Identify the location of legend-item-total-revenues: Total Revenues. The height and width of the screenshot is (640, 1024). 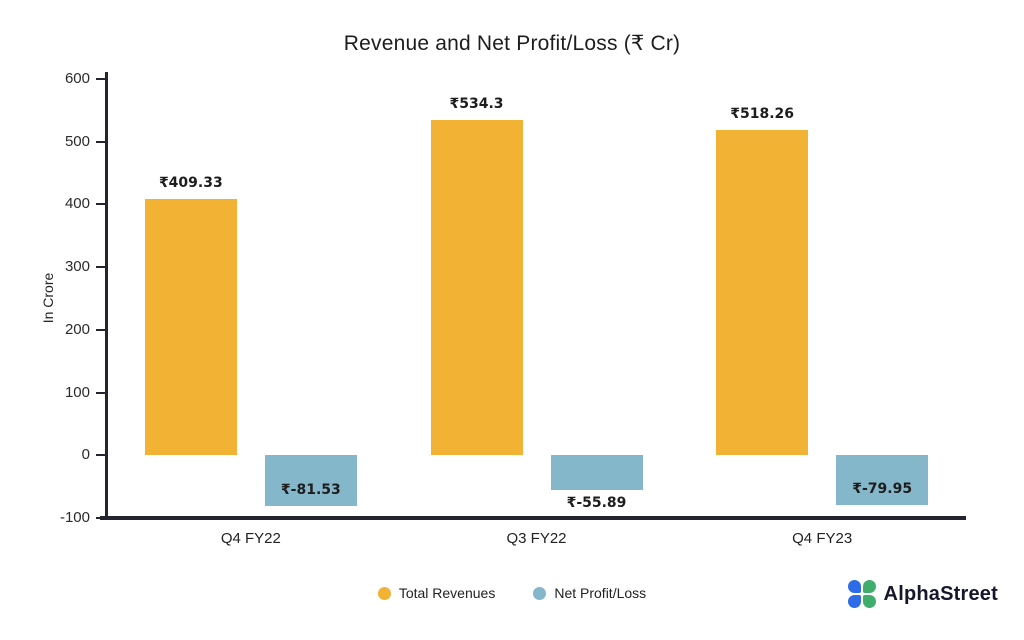
(436, 593).